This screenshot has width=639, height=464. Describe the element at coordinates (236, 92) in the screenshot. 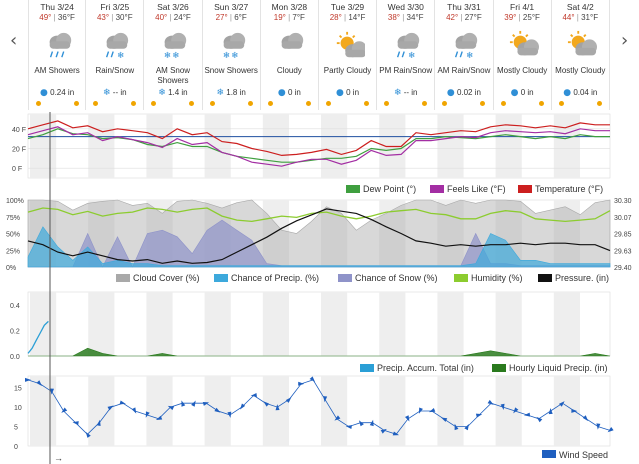

I see `precip-amount: 1.8 in` at that location.